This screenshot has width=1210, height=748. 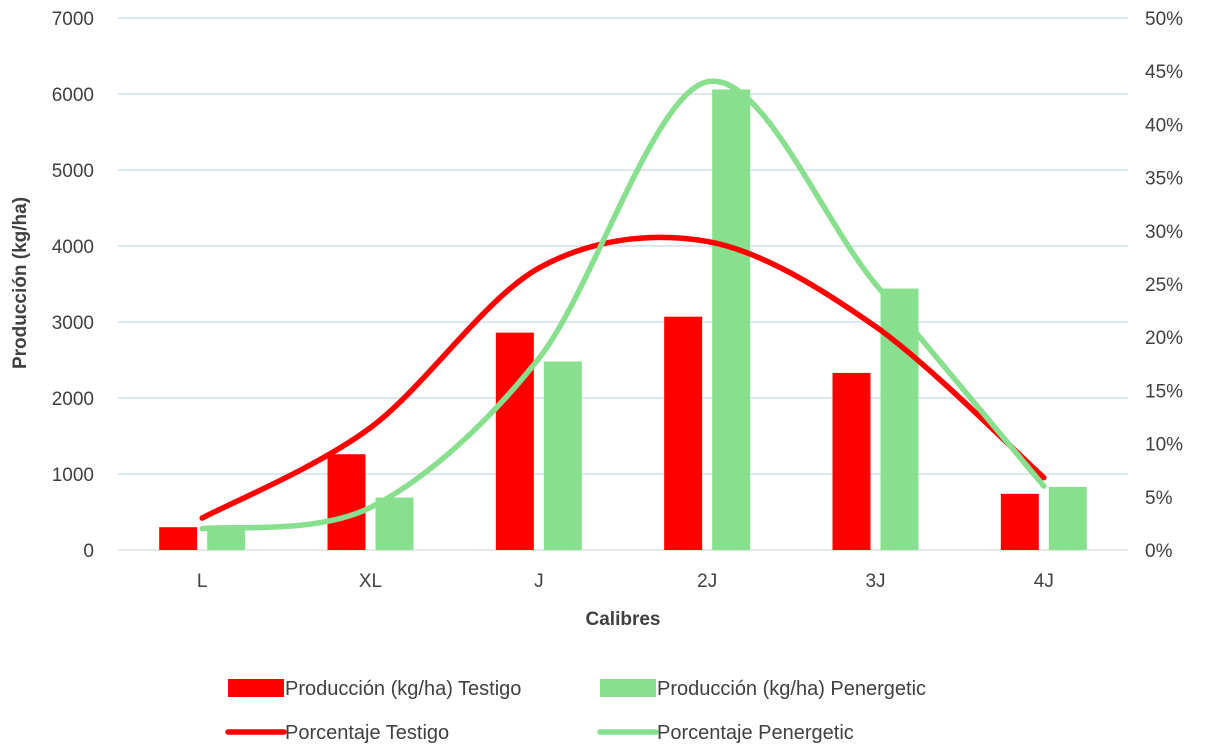 What do you see at coordinates (1164, 19) in the screenshot?
I see `y2-tick-label: 50%` at bounding box center [1164, 19].